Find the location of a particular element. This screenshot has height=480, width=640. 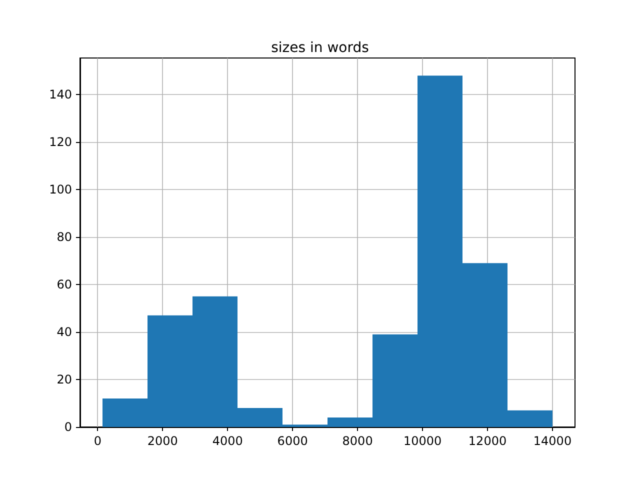

x-tick-label: 0 is located at coordinates (98, 441).